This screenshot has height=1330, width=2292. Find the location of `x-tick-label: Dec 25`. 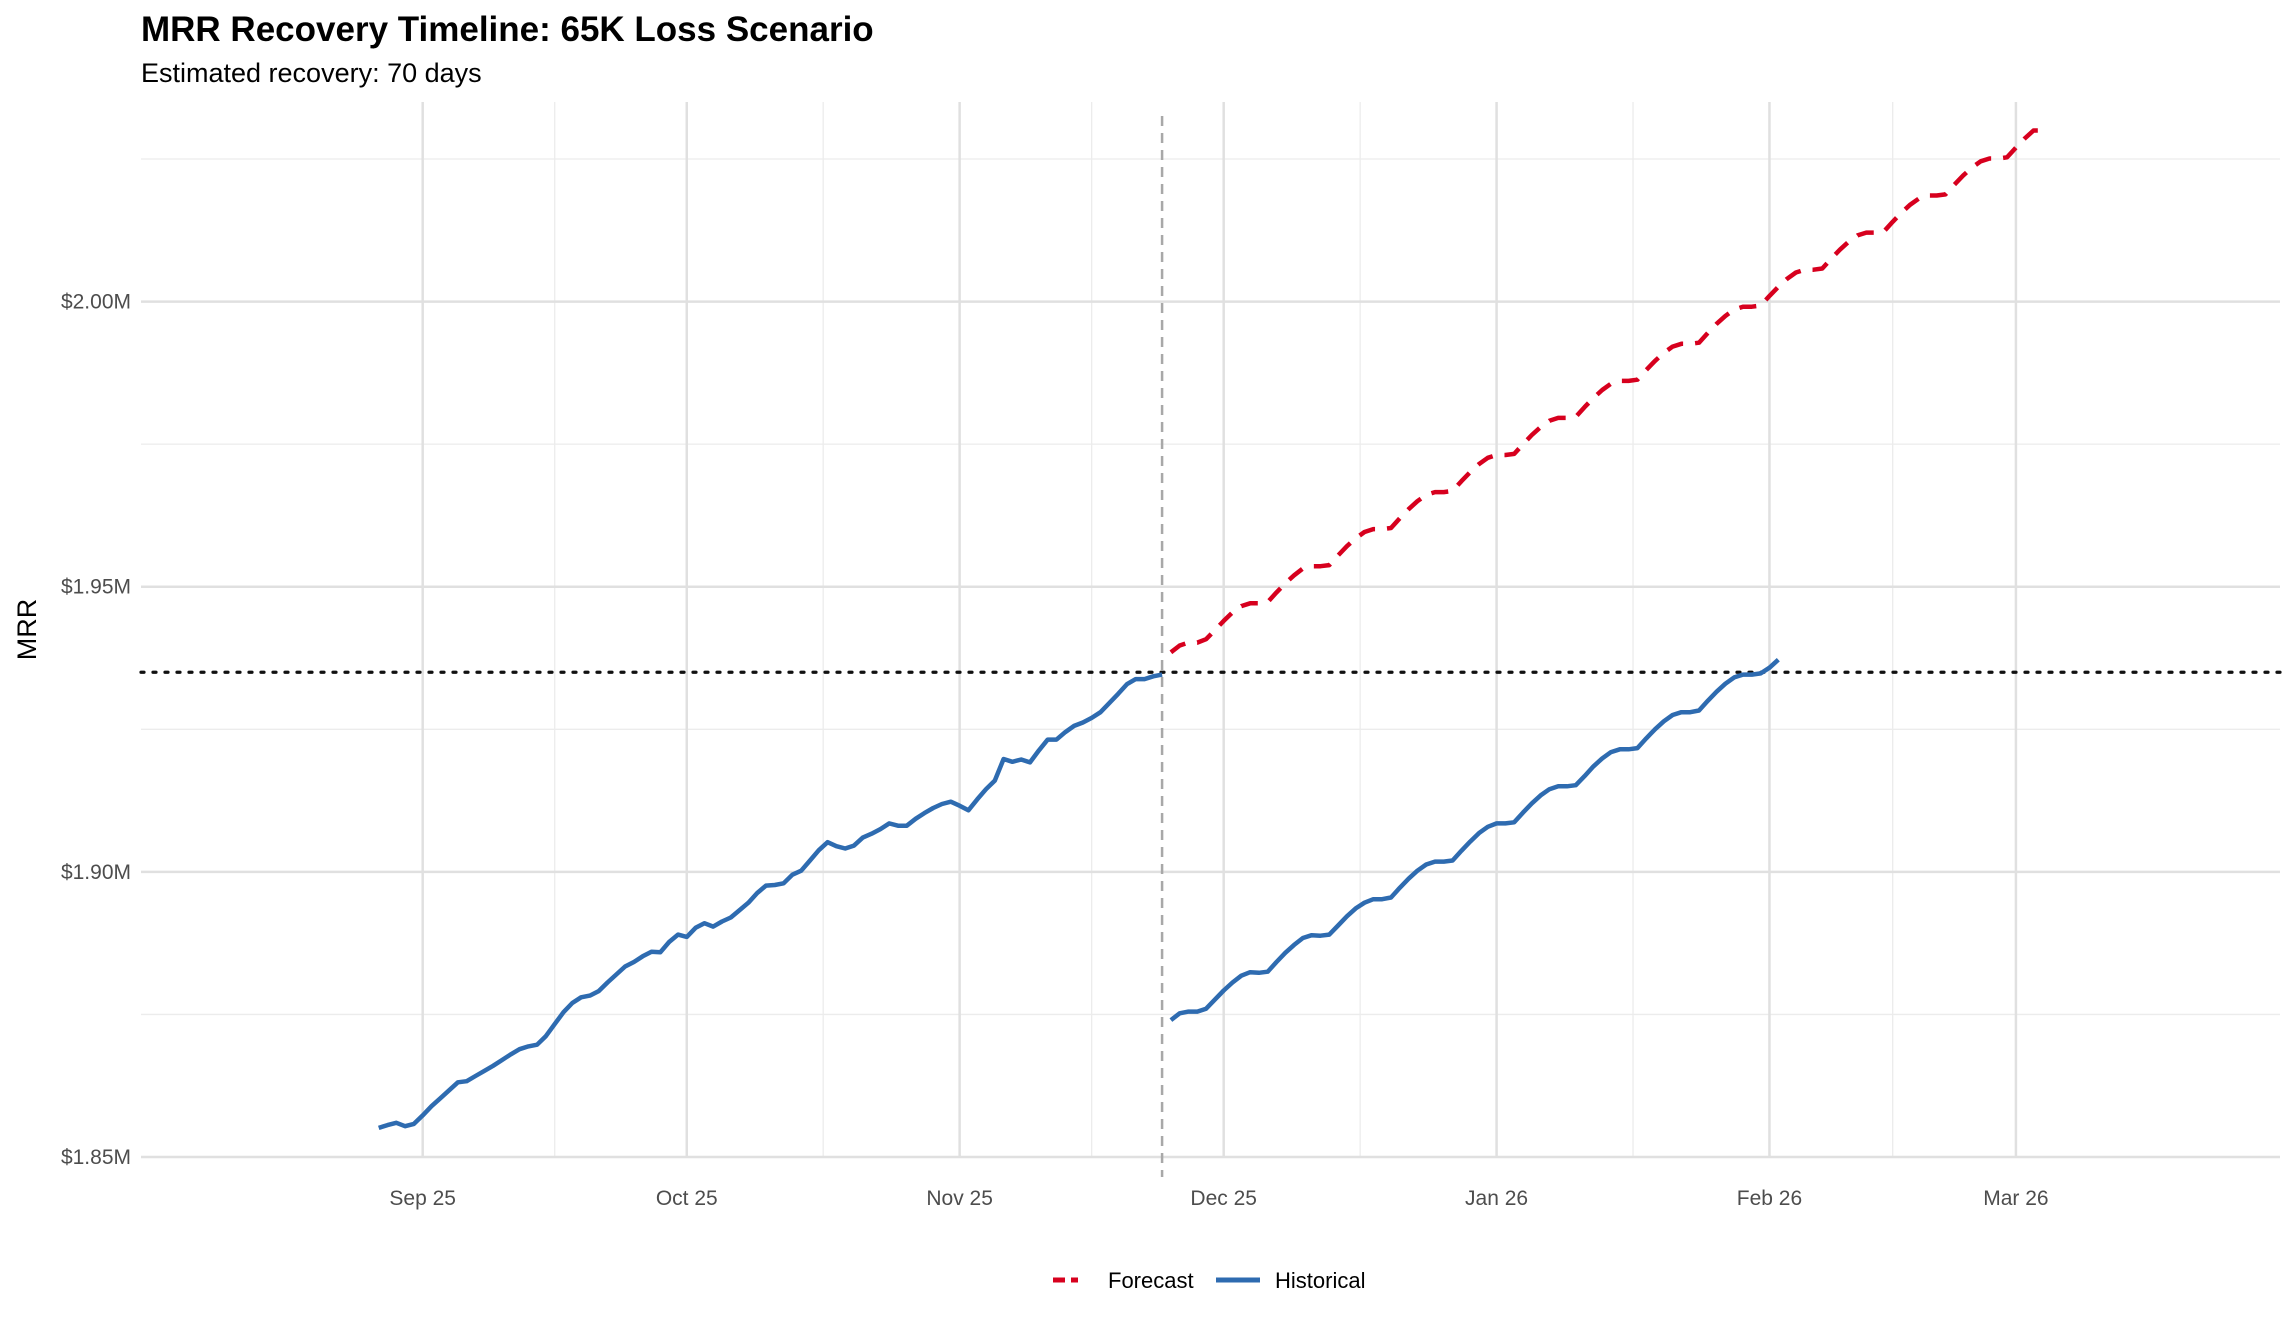

x-tick-label: Dec 25 is located at coordinates (1223, 1198).